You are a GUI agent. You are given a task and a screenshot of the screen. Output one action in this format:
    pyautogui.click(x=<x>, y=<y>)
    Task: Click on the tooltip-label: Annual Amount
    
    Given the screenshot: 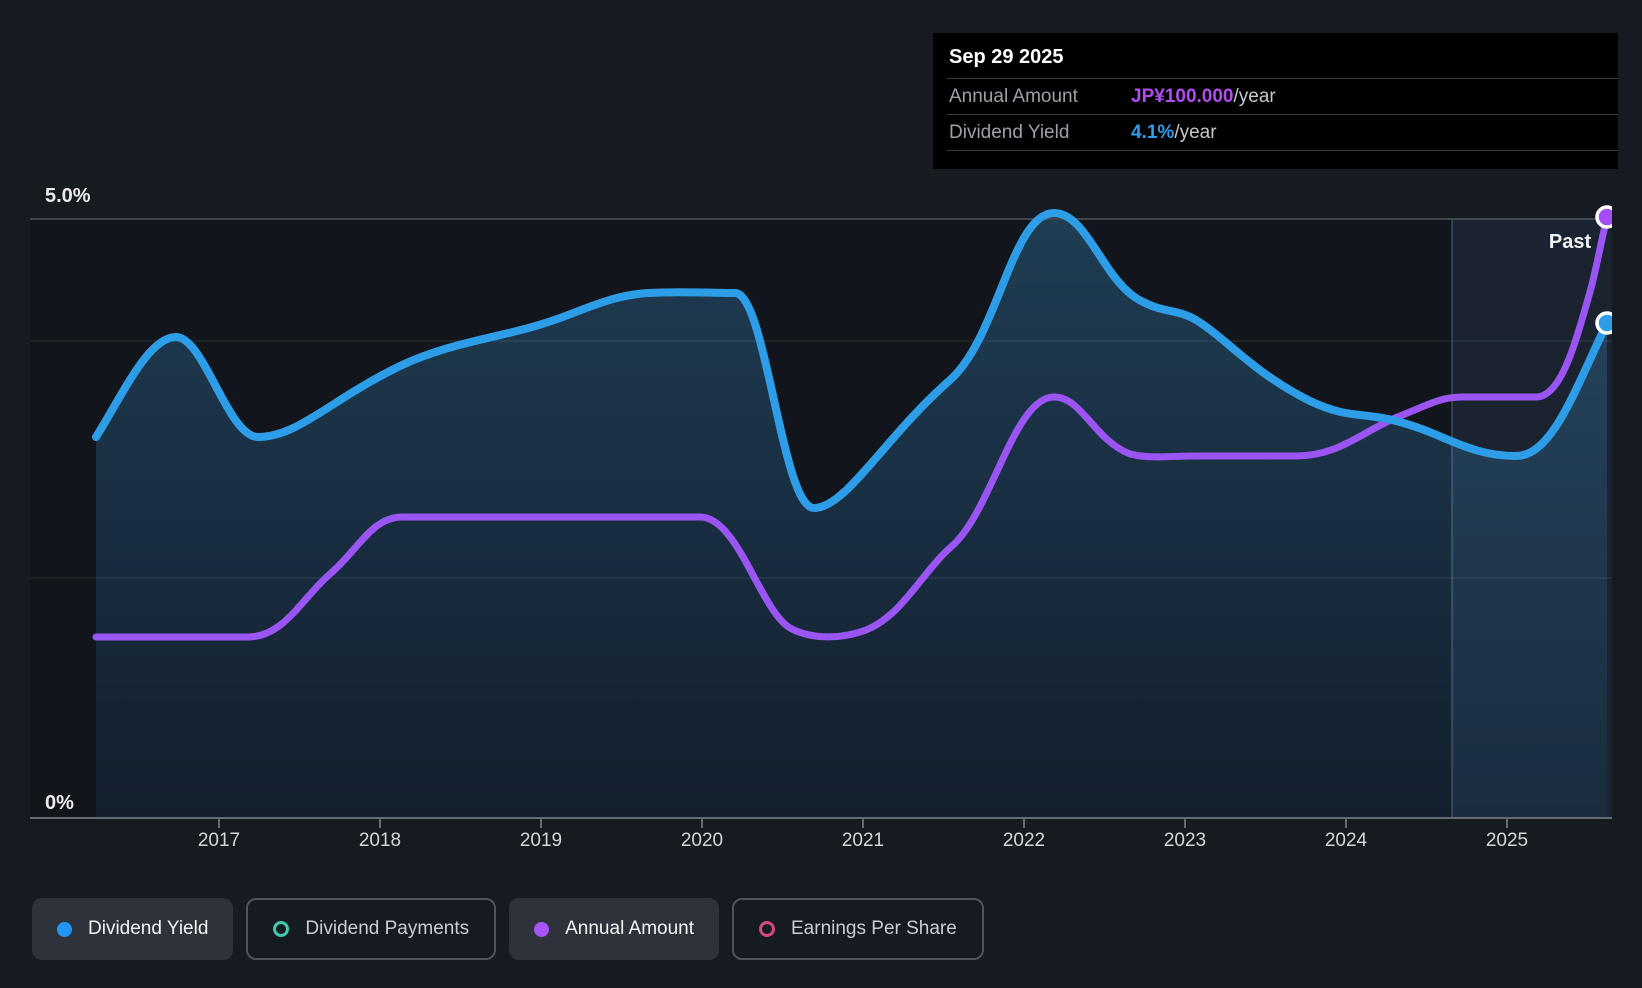 What is the action you would take?
    pyautogui.click(x=1013, y=96)
    